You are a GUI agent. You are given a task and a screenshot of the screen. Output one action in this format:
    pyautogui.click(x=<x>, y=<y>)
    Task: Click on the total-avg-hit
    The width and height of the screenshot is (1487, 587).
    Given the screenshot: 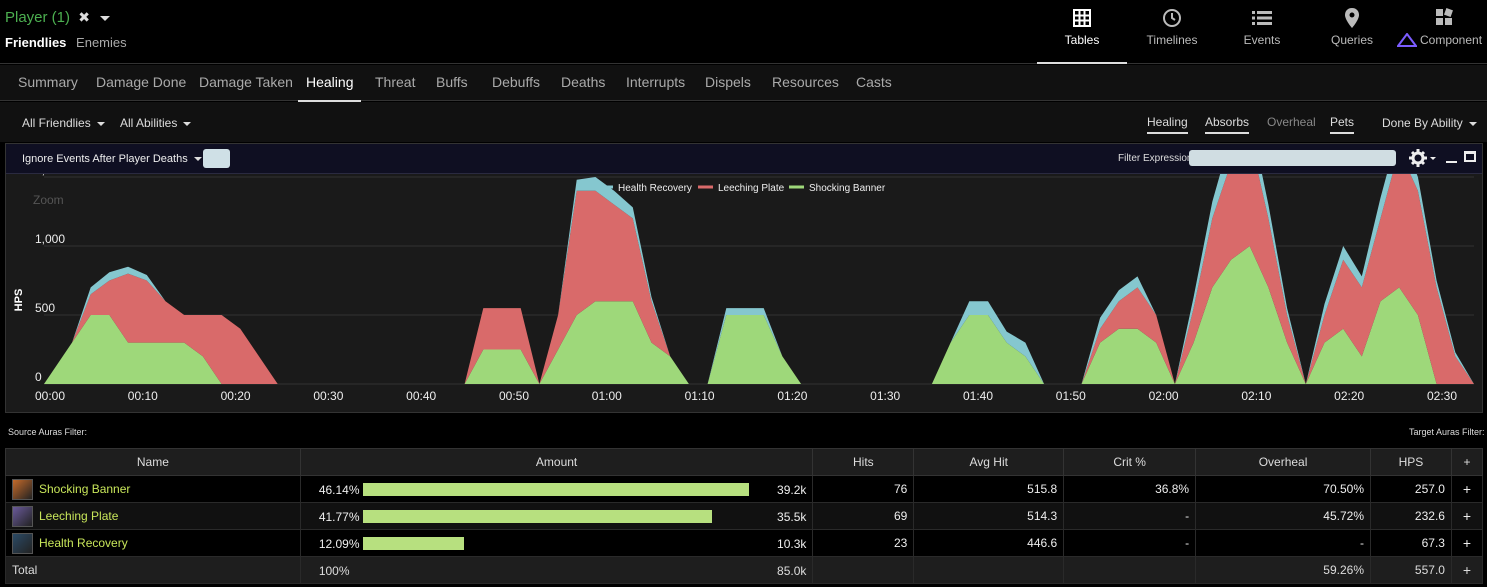 What is the action you would take?
    pyautogui.click(x=989, y=570)
    